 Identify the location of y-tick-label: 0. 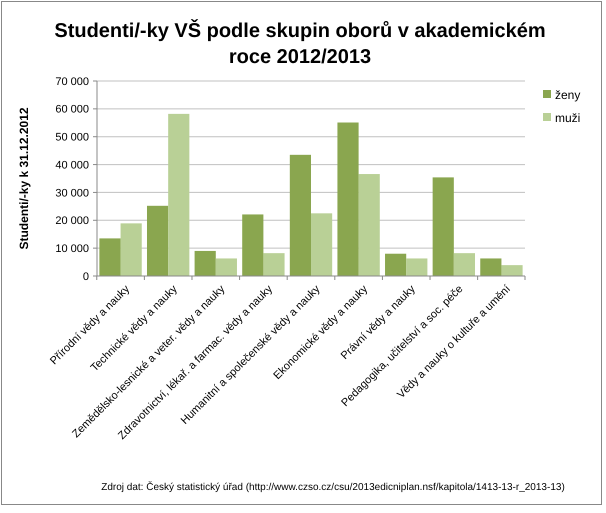
(85, 276).